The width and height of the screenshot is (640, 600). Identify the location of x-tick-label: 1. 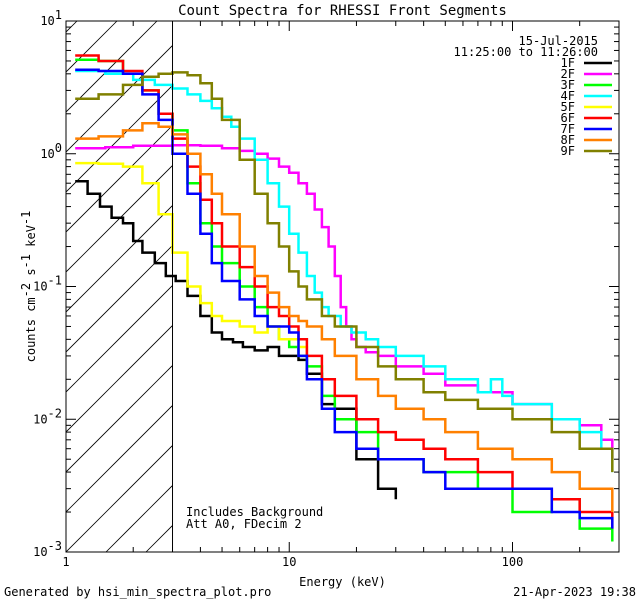
(65, 562).